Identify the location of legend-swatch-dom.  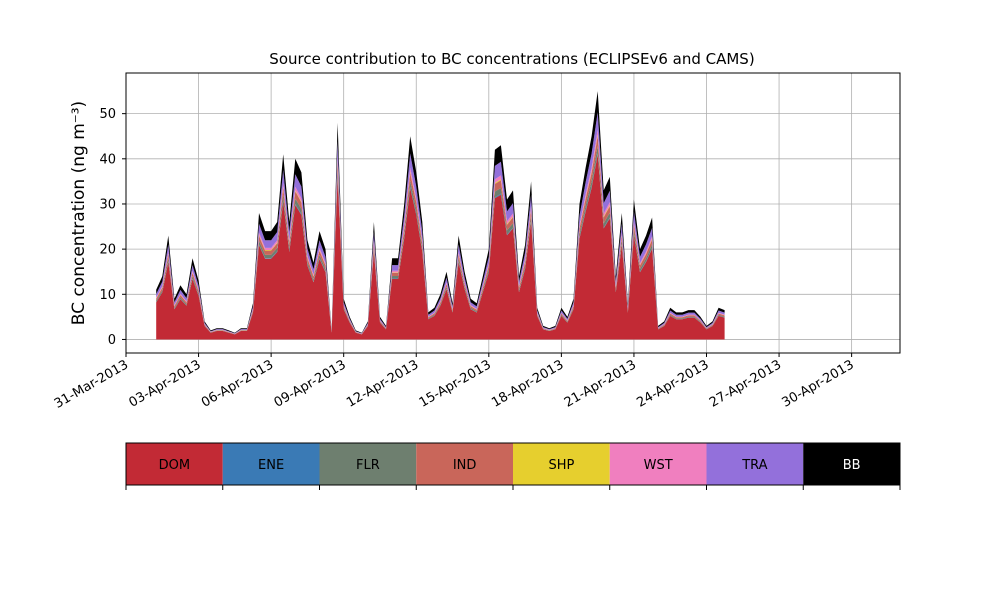
(174, 464).